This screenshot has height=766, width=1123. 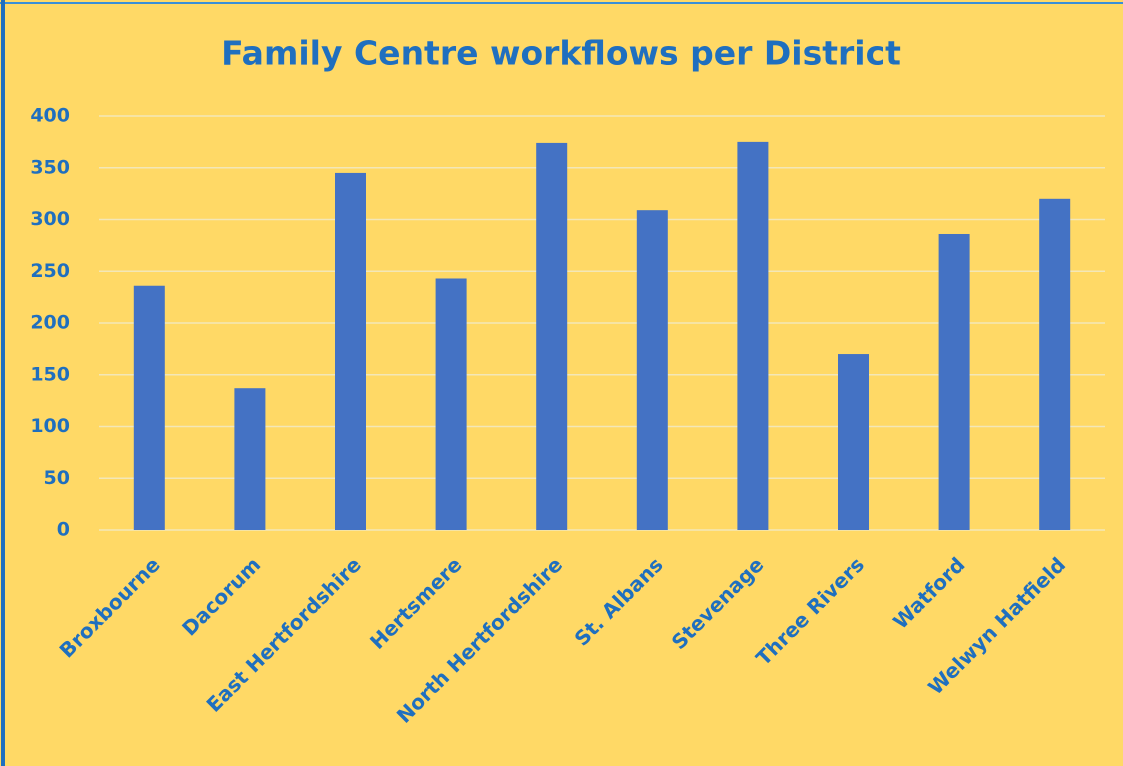 I want to click on y-tick-label: 50, so click(x=57, y=478).